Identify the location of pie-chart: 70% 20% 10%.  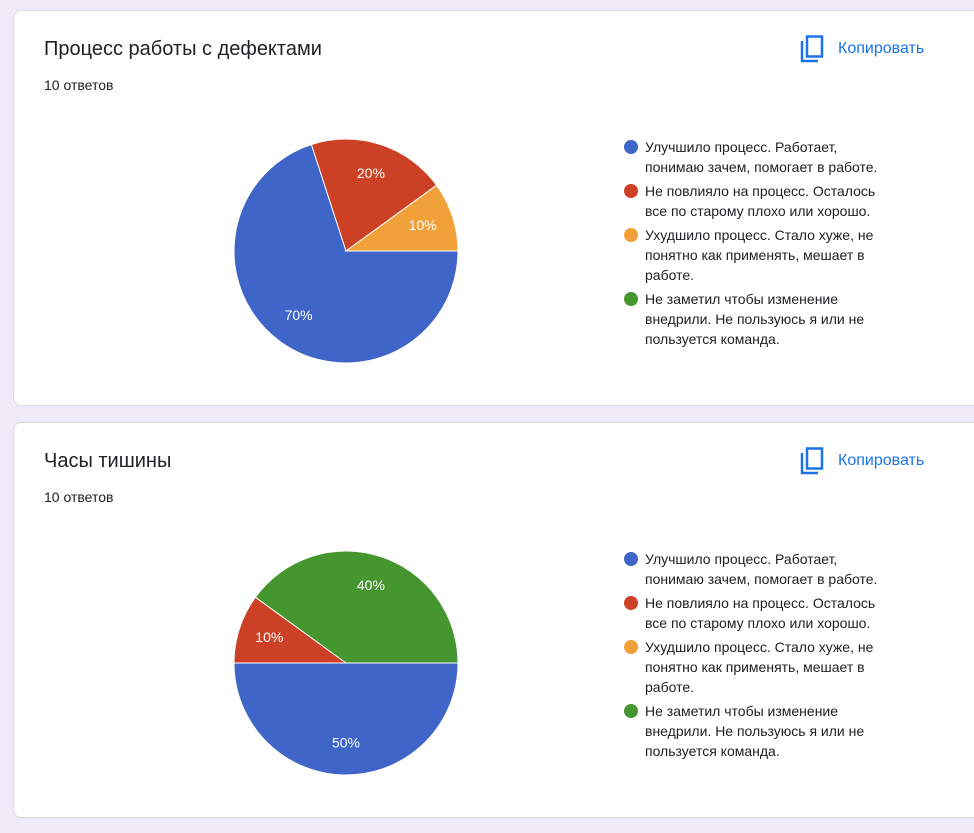
(346, 251).